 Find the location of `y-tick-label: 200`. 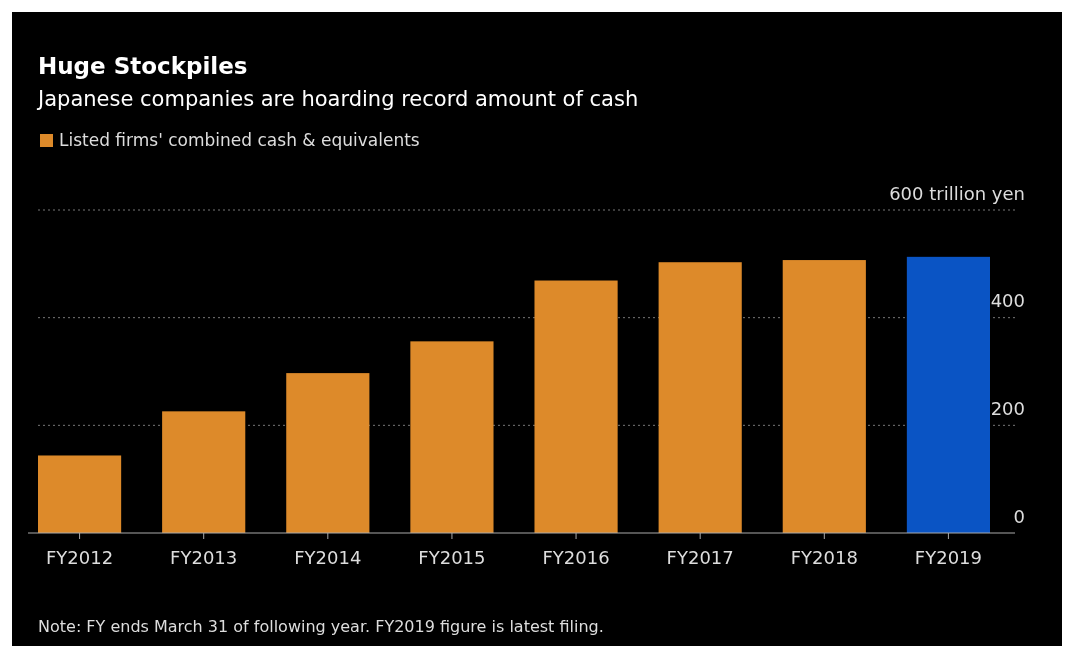

y-tick-label: 200 is located at coordinates (1007, 409).